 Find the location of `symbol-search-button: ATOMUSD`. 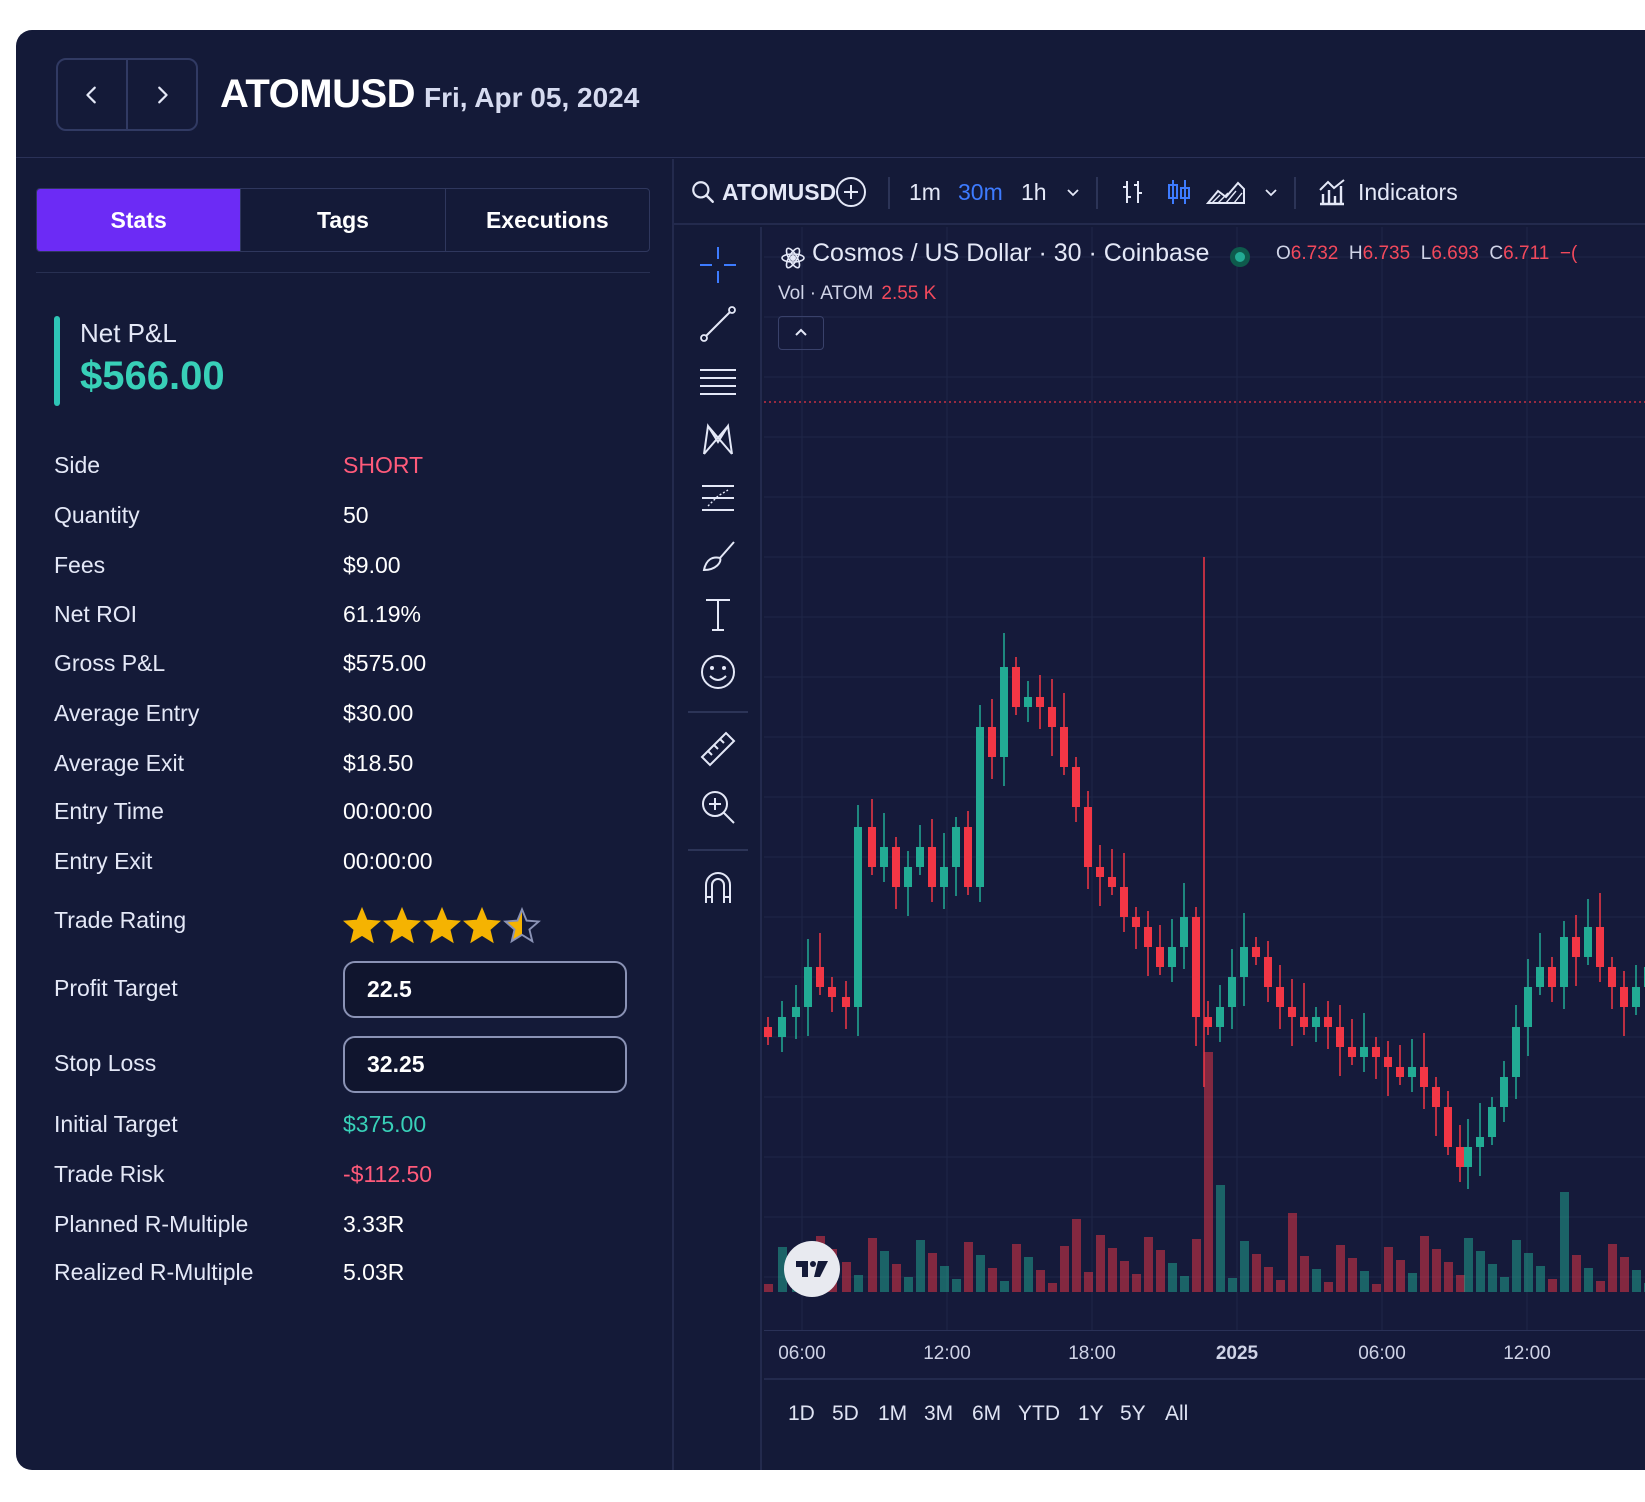

symbol-search-button: ATOMUSD is located at coordinates (763, 192).